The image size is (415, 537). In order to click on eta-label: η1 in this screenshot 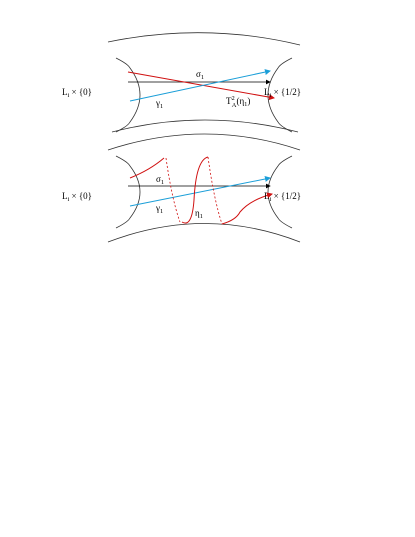, I will do `click(199, 214)`.